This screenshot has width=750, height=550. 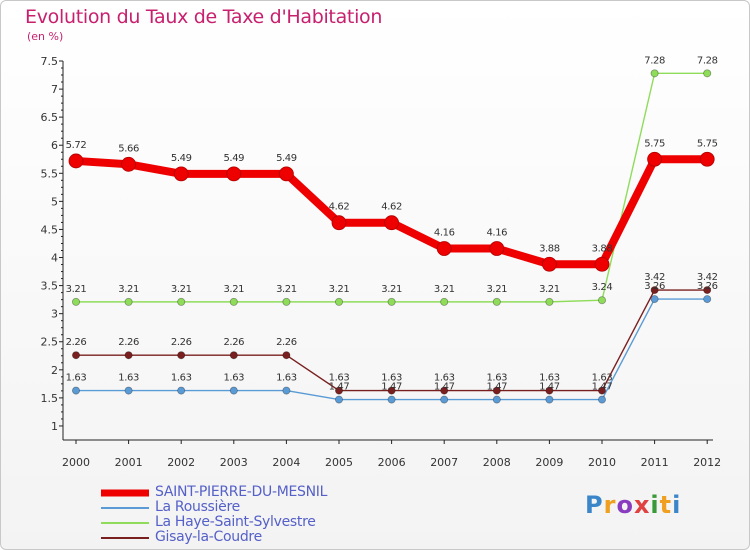 I want to click on y-tick-label: 4.5, so click(x=50, y=229).